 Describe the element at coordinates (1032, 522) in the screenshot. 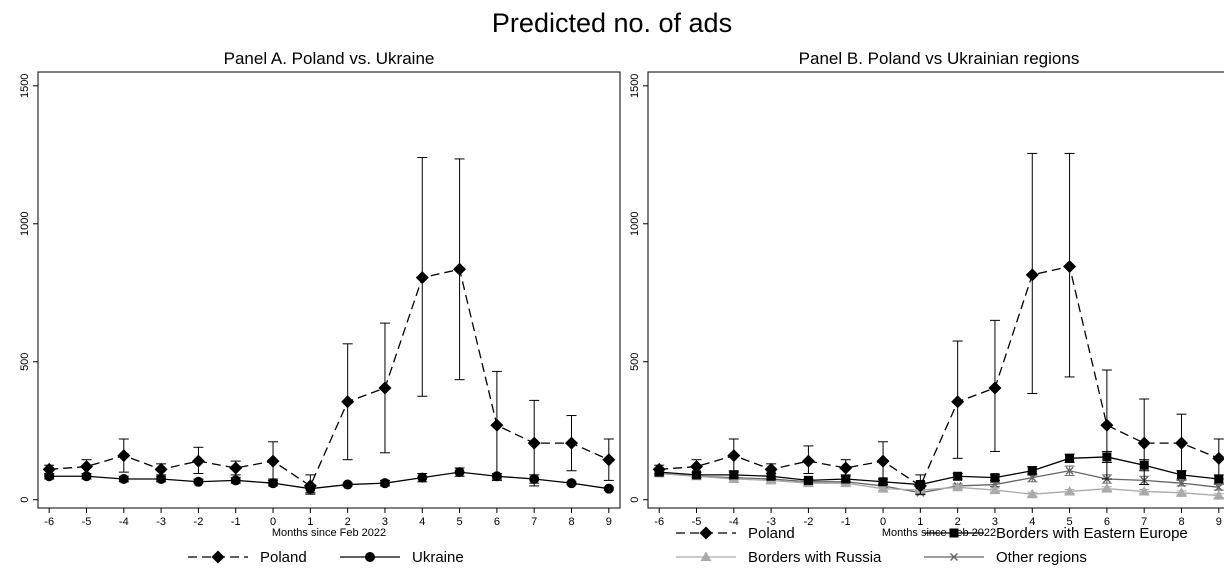

I see `x-tick-label: 4` at that location.